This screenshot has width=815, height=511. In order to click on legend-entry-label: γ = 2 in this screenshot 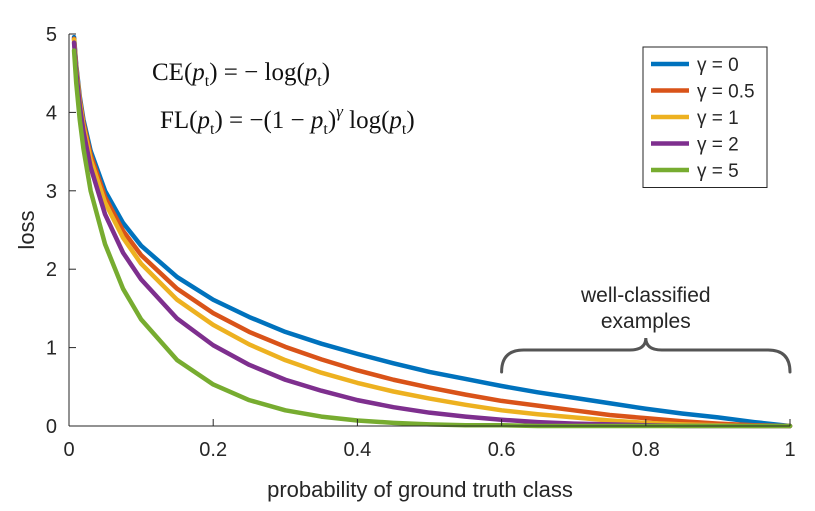, I will do `click(718, 145)`.